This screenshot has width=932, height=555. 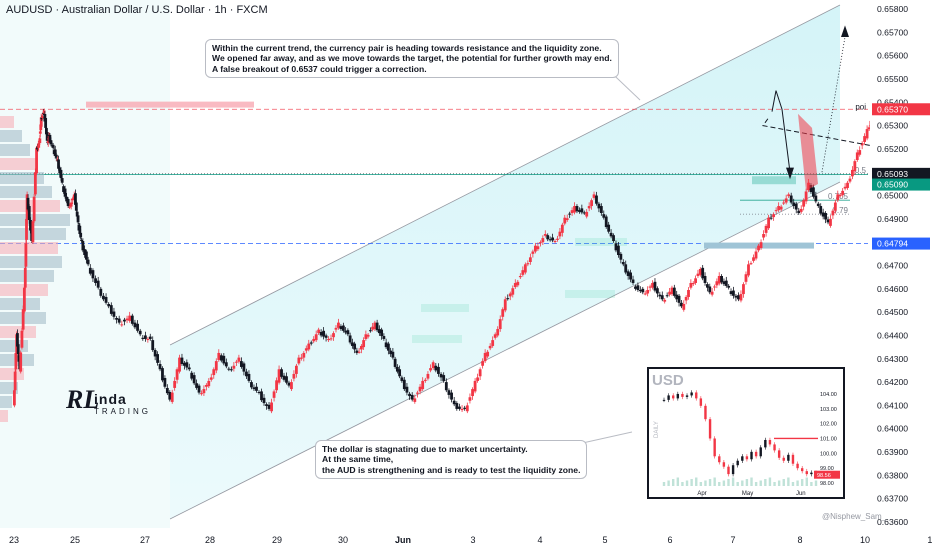 What do you see at coordinates (657, 429) in the screenshot?
I see `inset-side-label: DAILY` at bounding box center [657, 429].